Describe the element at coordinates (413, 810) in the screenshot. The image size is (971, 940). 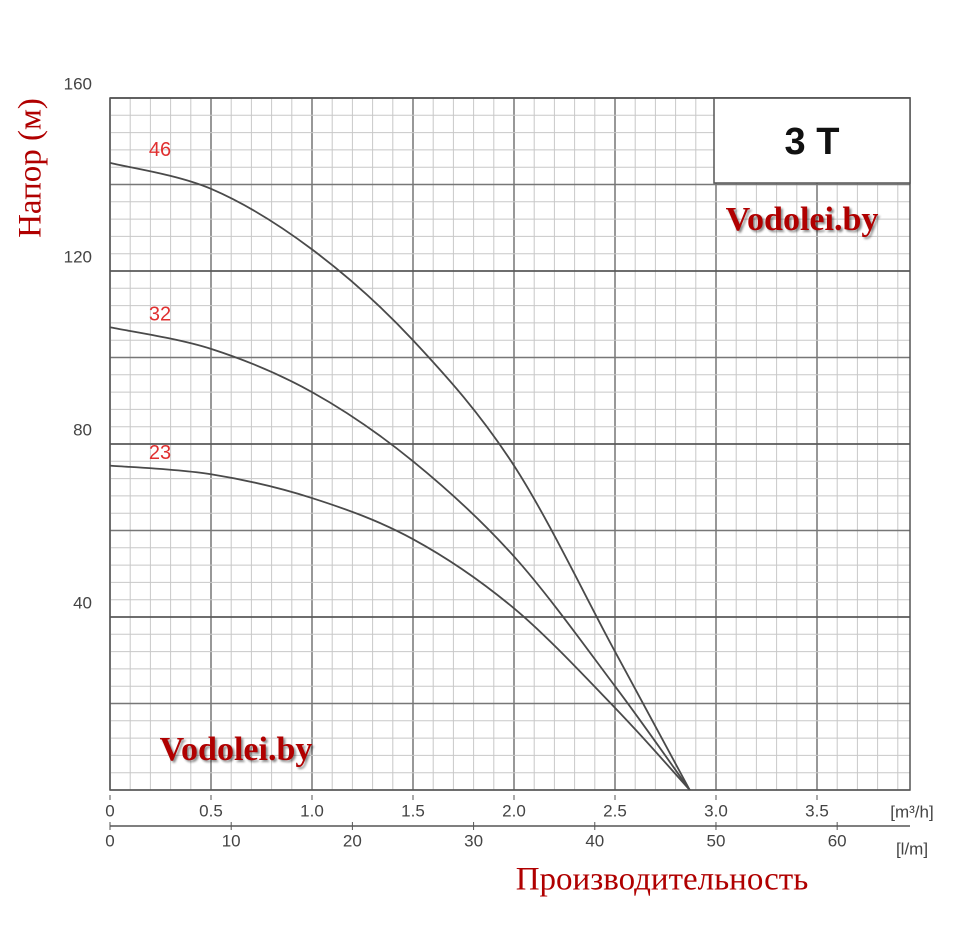
I see `x-tick-label: 1.5` at that location.